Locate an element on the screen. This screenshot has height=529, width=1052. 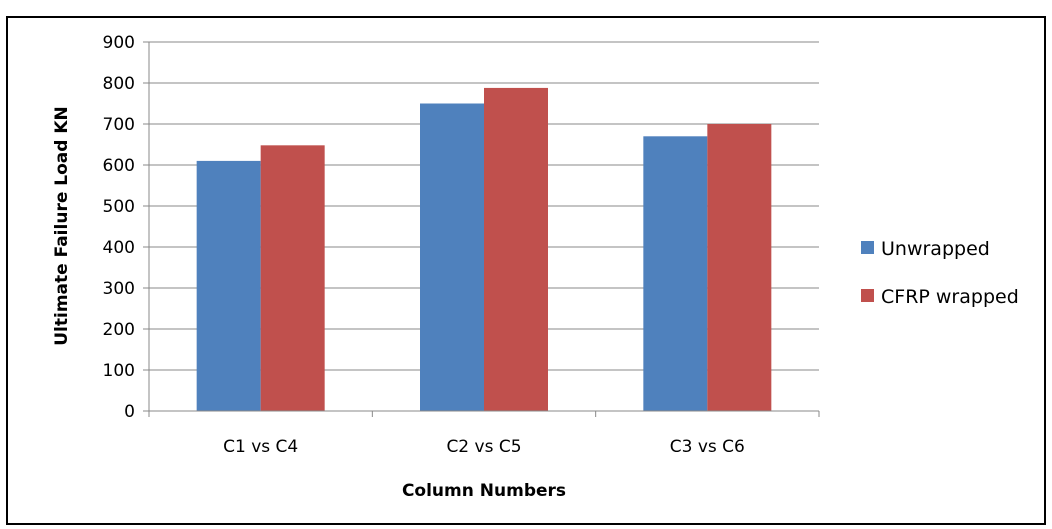
x-tick-label: C3 vs C6 is located at coordinates (707, 447).